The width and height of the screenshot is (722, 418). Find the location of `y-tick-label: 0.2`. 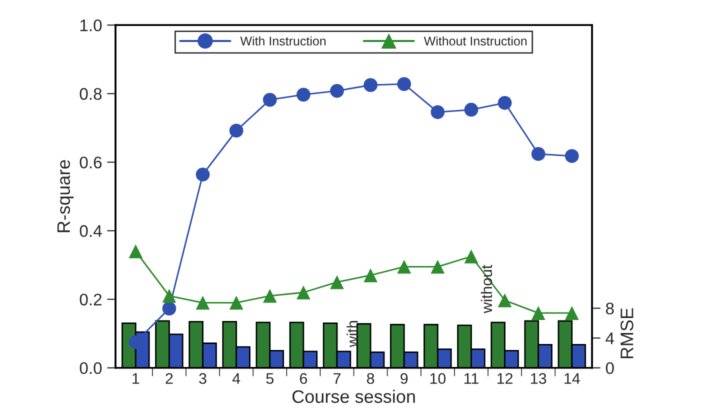

y-tick-label: 0.2 is located at coordinates (91, 300).